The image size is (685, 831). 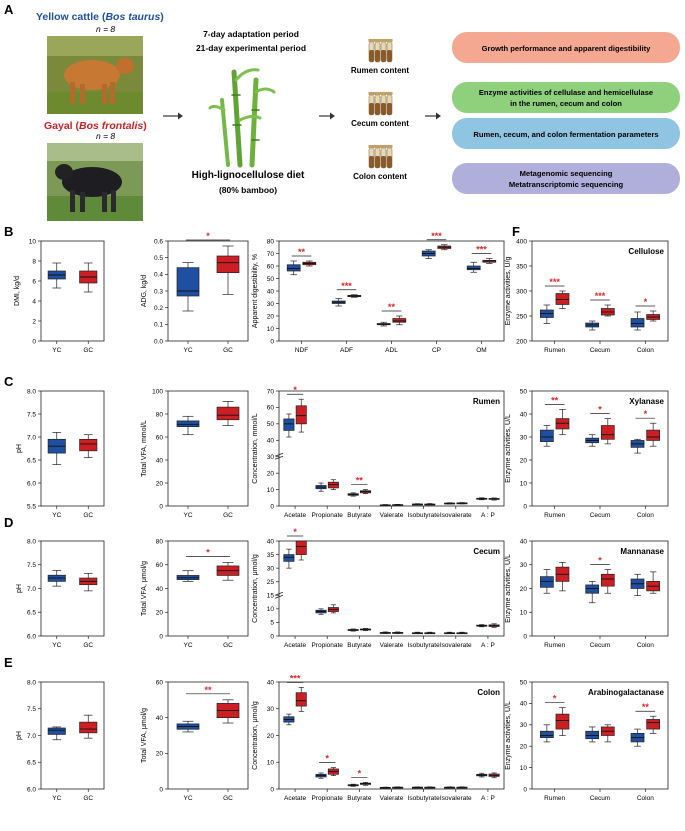 I want to click on box-YC-Isobutyrate, so click(x=417, y=787).